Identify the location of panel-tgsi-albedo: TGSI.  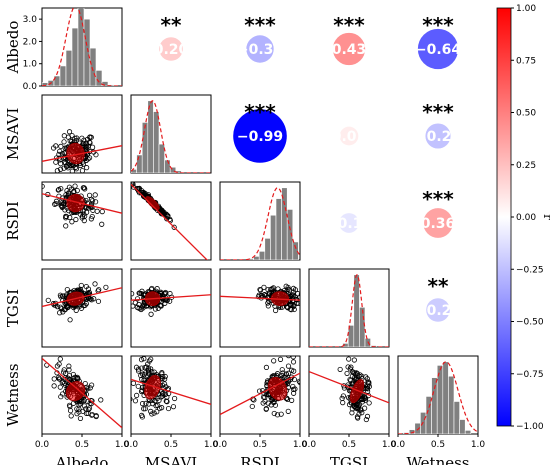
(63, 308).